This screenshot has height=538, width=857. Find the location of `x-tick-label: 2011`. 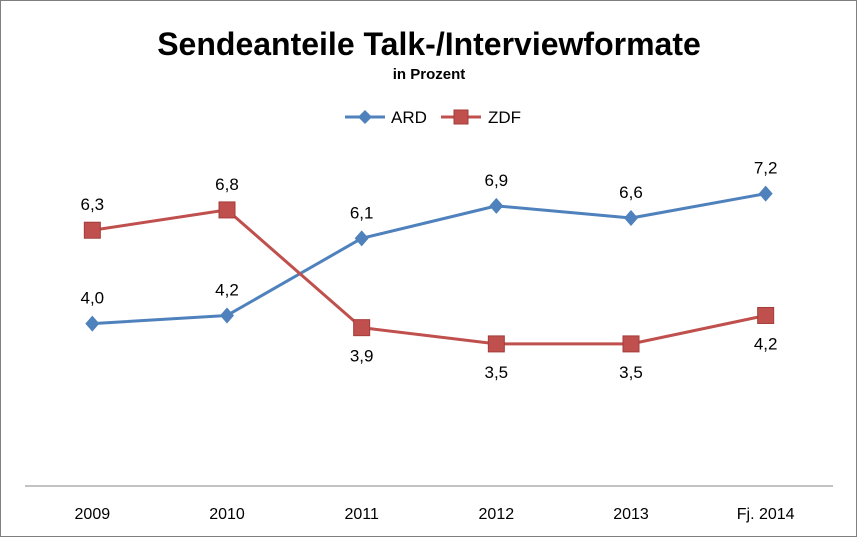

x-tick-label: 2011 is located at coordinates (361, 514).